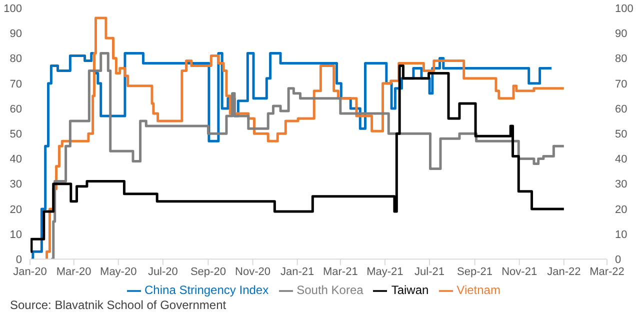 This screenshot has width=641, height=320. I want to click on x-tick-label: Jan-20, so click(30, 272).